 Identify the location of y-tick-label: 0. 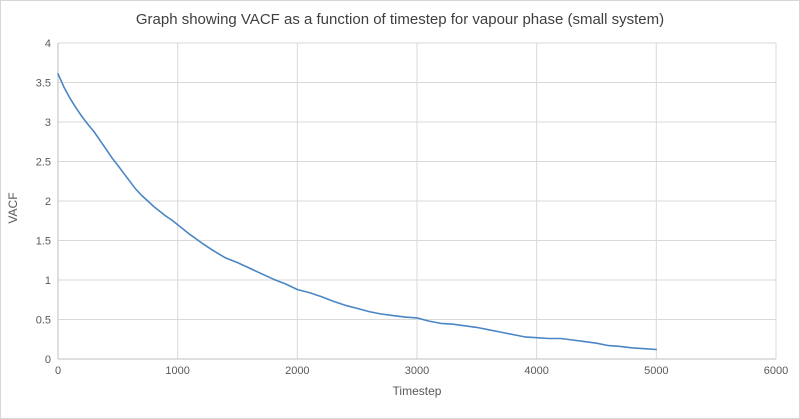
(48, 360).